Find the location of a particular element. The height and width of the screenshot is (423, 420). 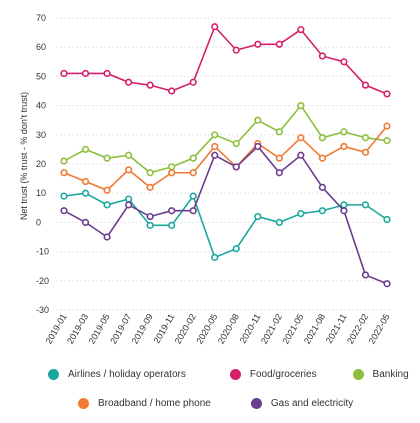

legend-item: Airlines / holiday operators is located at coordinates (117, 374).